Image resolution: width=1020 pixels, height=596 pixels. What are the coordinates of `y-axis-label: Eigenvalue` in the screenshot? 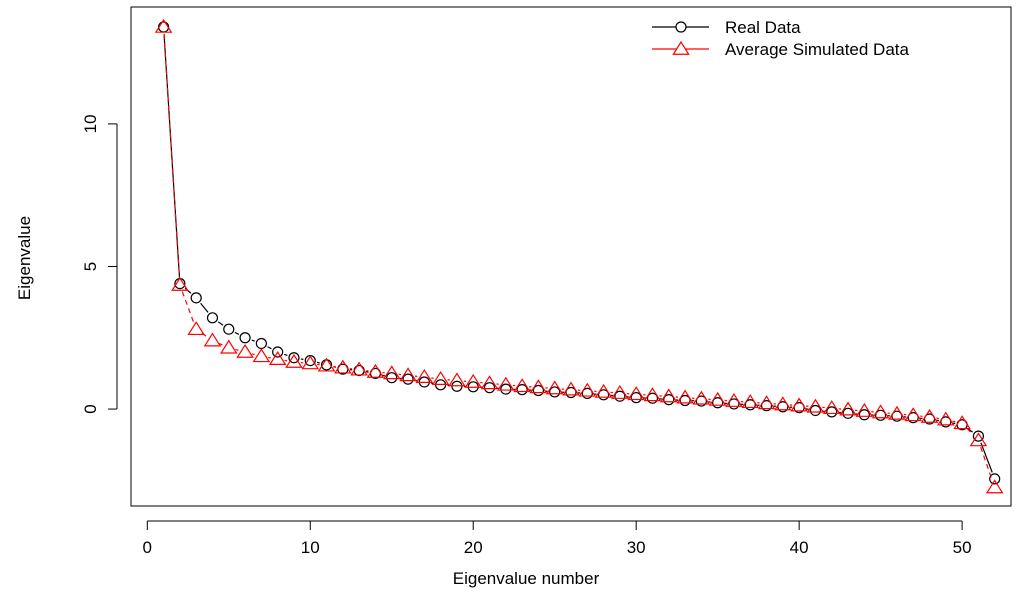 It's located at (24, 258).